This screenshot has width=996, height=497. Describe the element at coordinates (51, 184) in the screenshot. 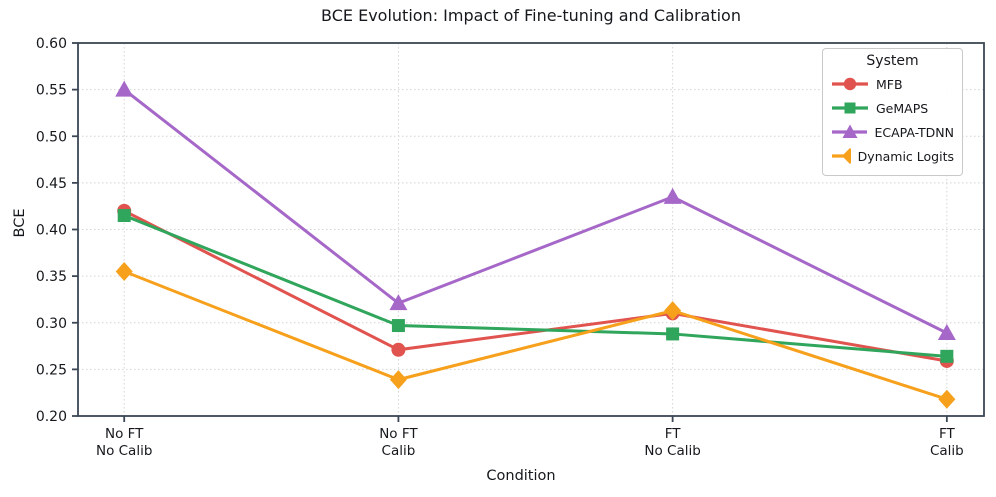

I see `y-tick-label: 0.45` at that location.